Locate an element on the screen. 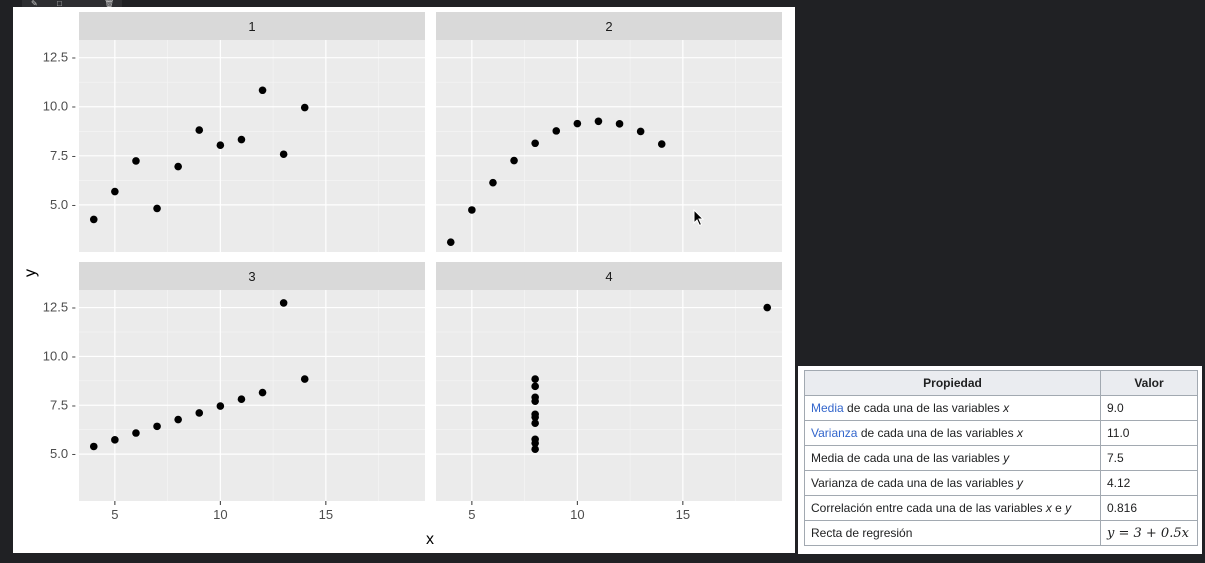 The width and height of the screenshot is (1205, 563). table-row: Recta de regresión y = 3 + 0.5x is located at coordinates (1001, 533).